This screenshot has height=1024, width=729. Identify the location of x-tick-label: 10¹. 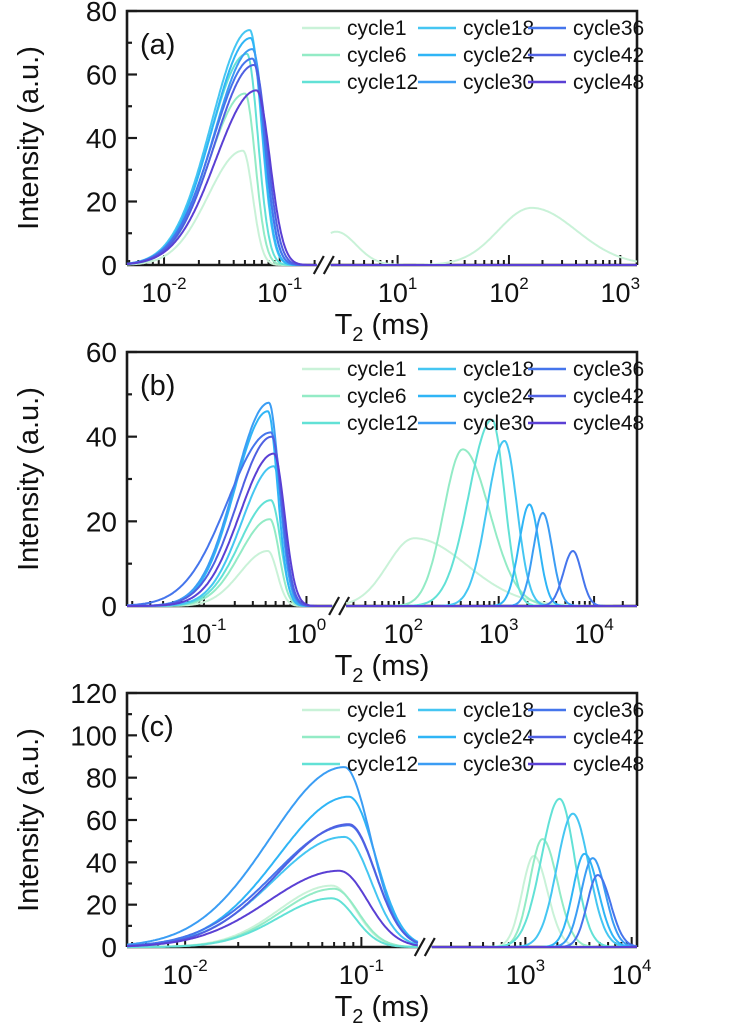
(398, 291).